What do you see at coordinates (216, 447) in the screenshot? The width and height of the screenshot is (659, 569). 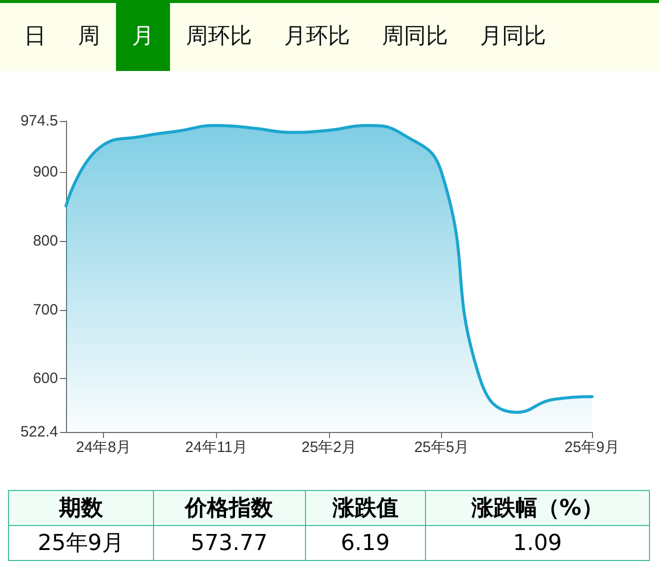 I see `x-tick-label: 24年11月` at bounding box center [216, 447].